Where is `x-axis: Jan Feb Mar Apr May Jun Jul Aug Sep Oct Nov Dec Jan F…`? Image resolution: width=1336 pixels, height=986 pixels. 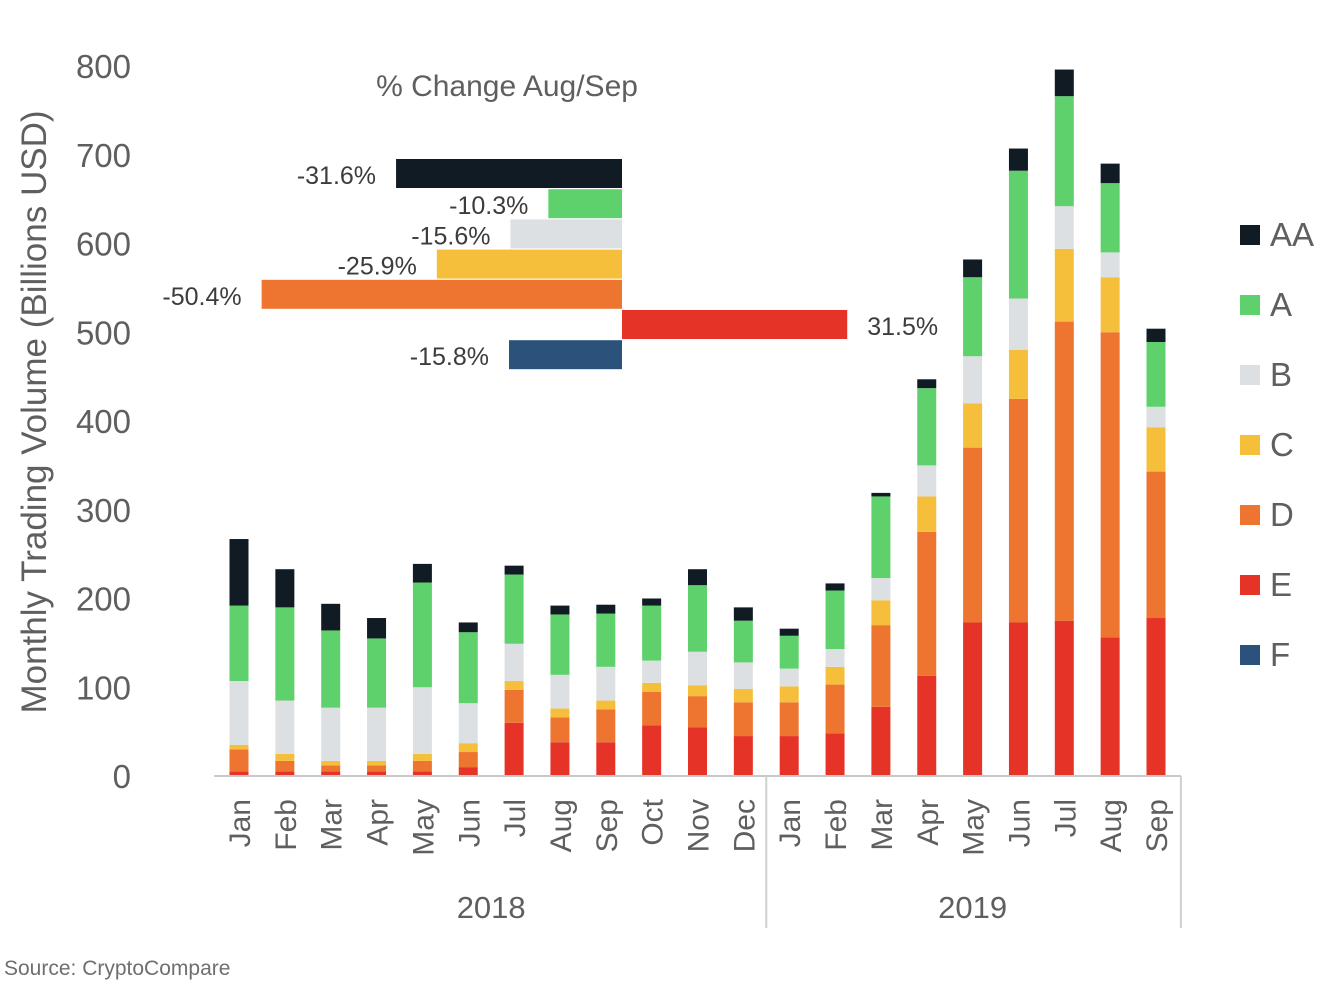 x-axis: Jan Feb Mar Apr May Jun Jul Aug Sep Oct Nov Dec Jan F… is located at coordinates (698, 851).